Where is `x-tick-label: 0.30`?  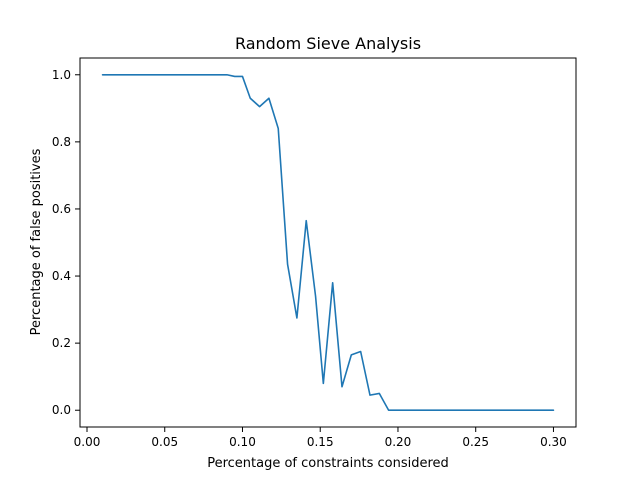 x-tick-label: 0.30 is located at coordinates (553, 442).